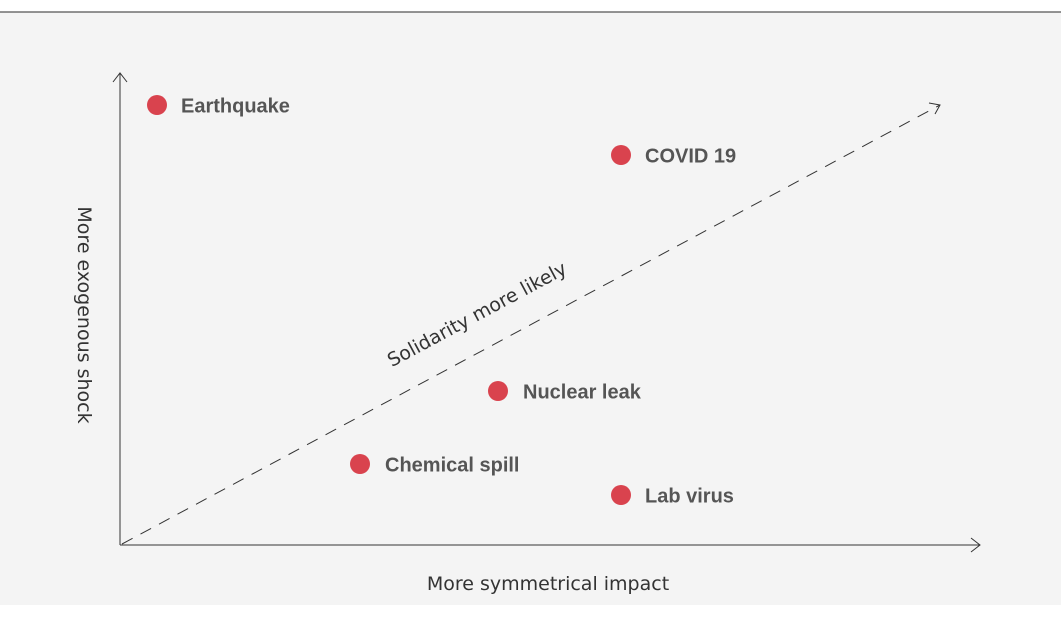  I want to click on node-label: Lab virus, so click(689, 496).